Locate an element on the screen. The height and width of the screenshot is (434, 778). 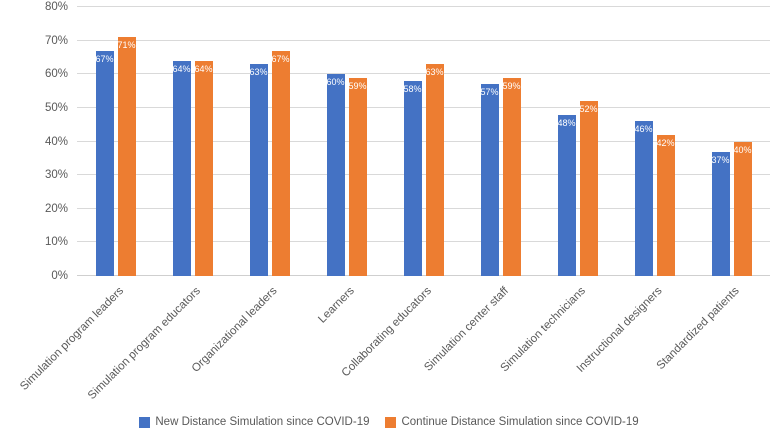
bar-group: 37% 40% is located at coordinates (731, 141).